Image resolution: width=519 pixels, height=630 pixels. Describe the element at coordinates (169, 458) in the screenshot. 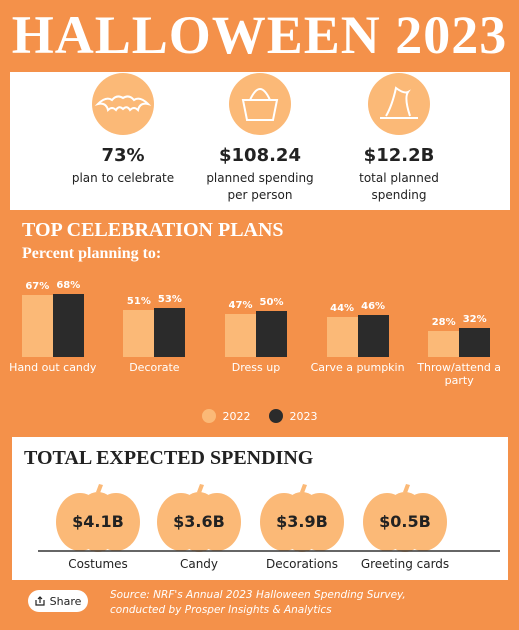

I see `spending-title: TOTAL EXPECTED SPENDING` at that location.